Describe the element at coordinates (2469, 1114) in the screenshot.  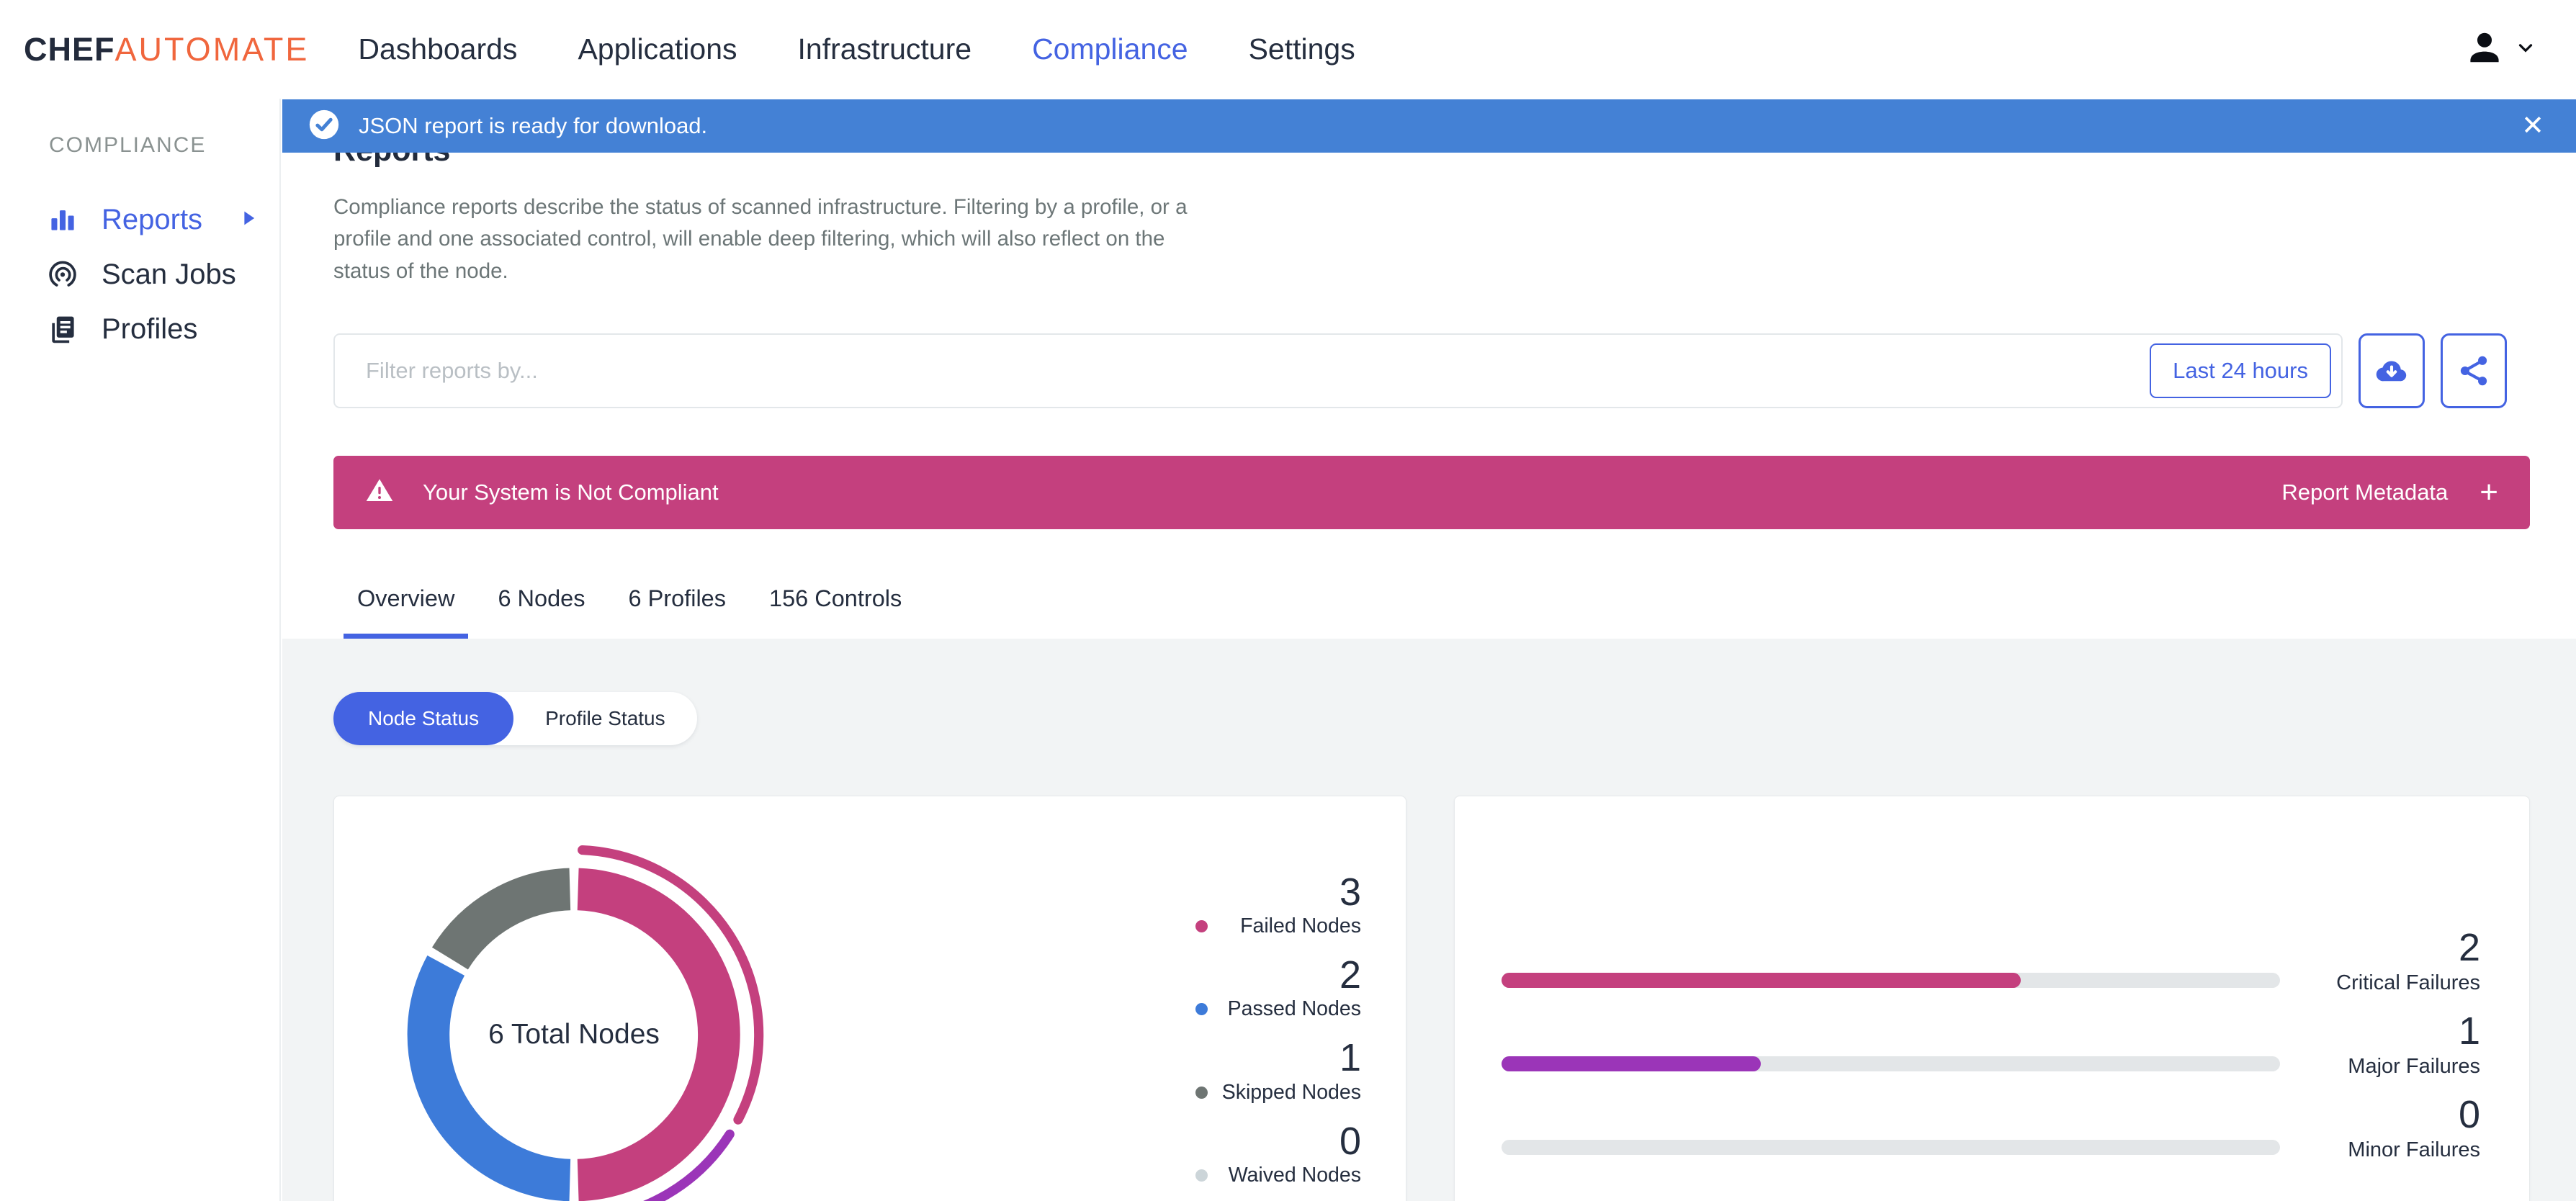
I see `minor-failures-count: 0` at that location.